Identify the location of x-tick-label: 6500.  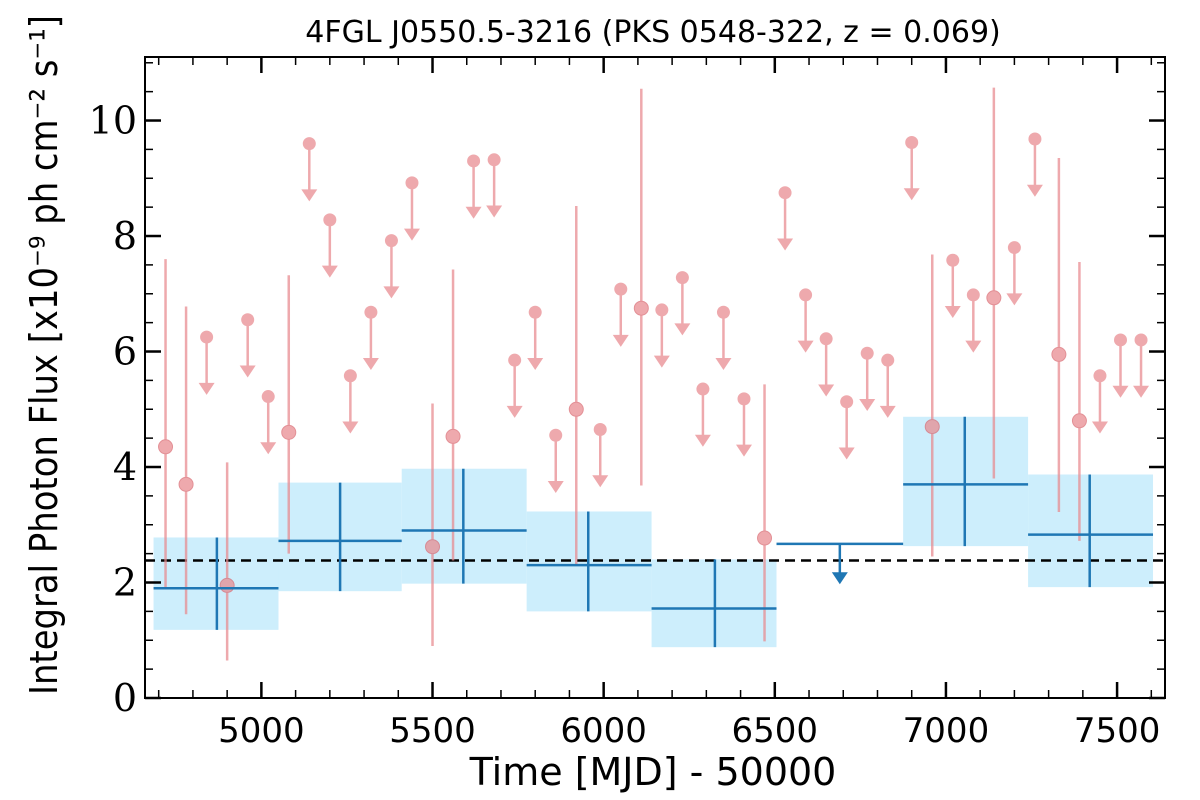
(775, 731).